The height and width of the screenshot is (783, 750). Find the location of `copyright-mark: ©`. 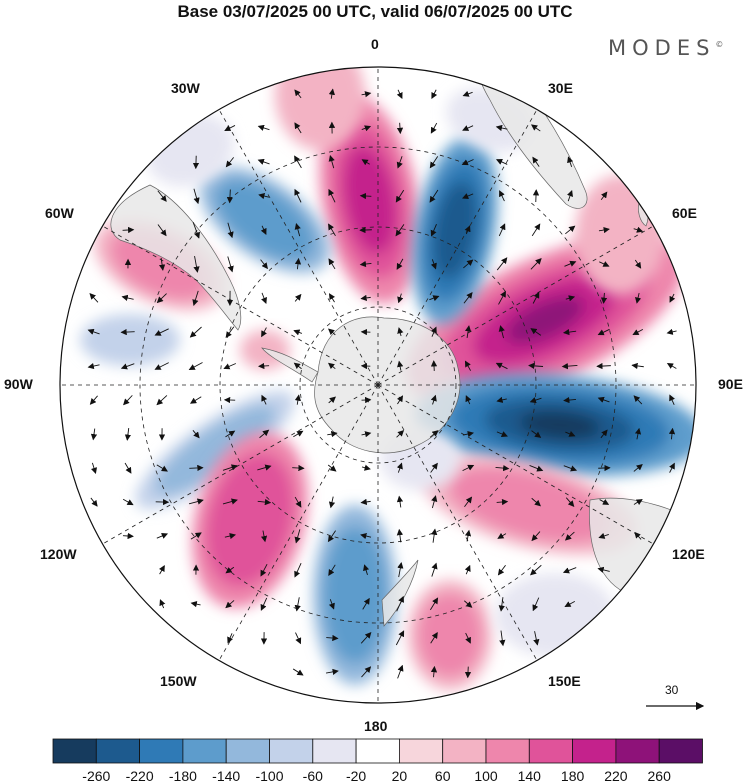

copyright-mark: © is located at coordinates (719, 44).